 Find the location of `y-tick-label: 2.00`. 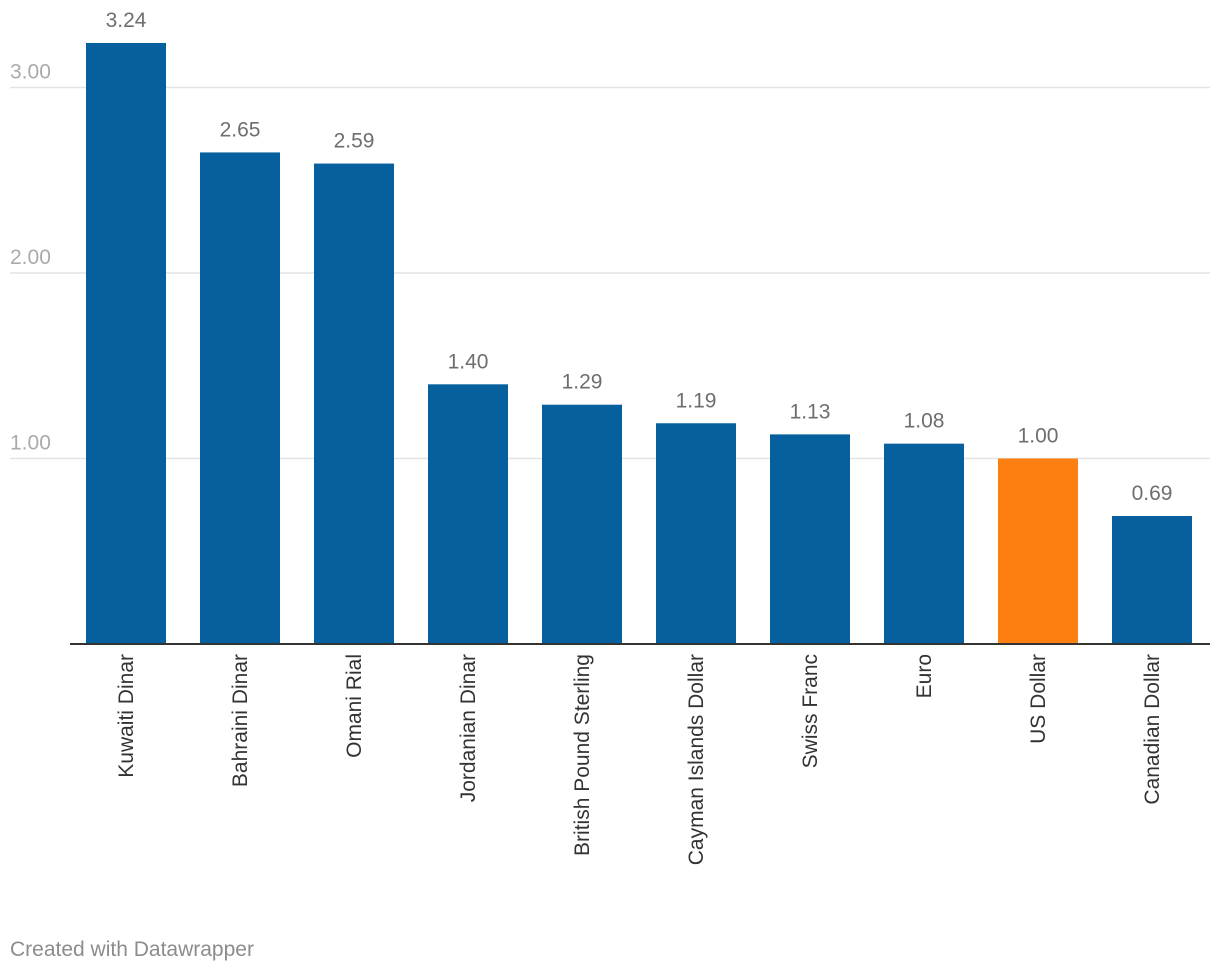

y-tick-label: 2.00 is located at coordinates (30, 257).